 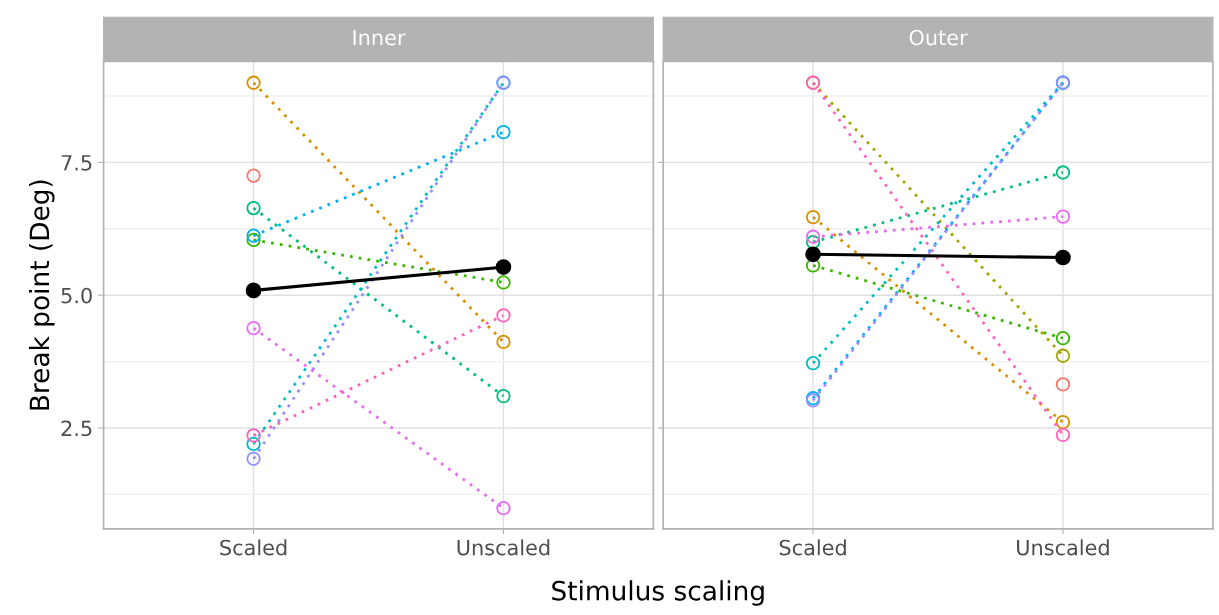 I want to click on y-tick-label: 5.0, so click(x=76, y=295).